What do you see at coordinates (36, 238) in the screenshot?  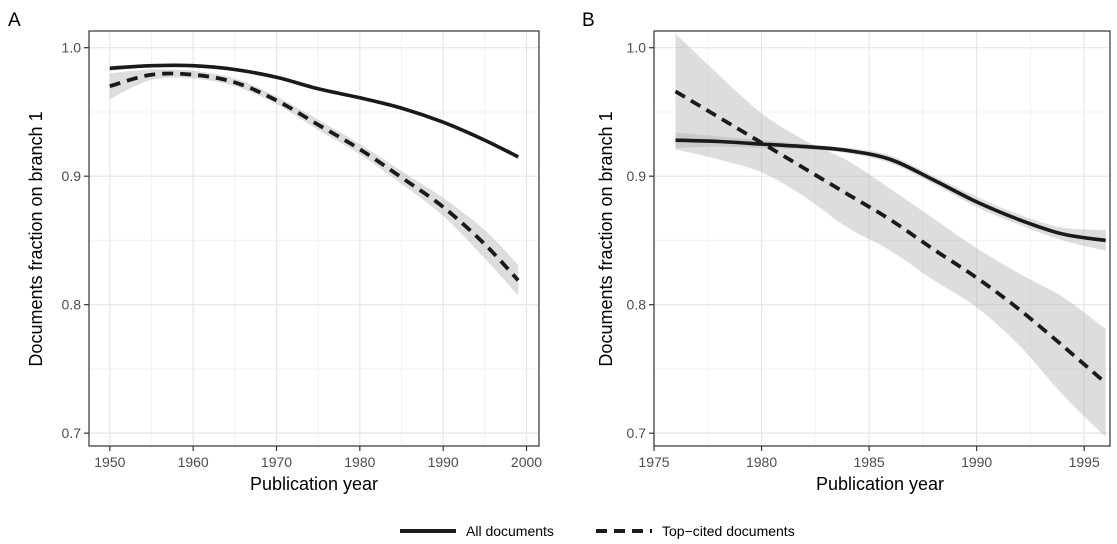 I see `panel-a-y-axis-title: Documents fraction on branch 1` at bounding box center [36, 238].